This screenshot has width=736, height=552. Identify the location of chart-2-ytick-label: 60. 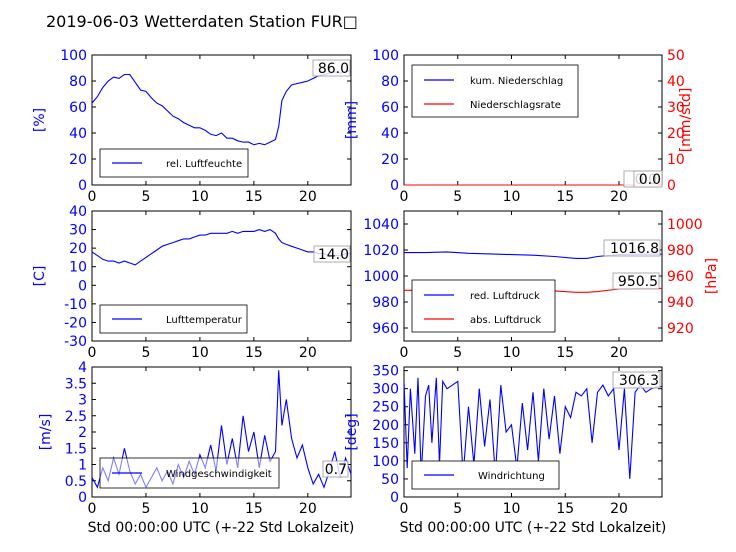
(390, 108).